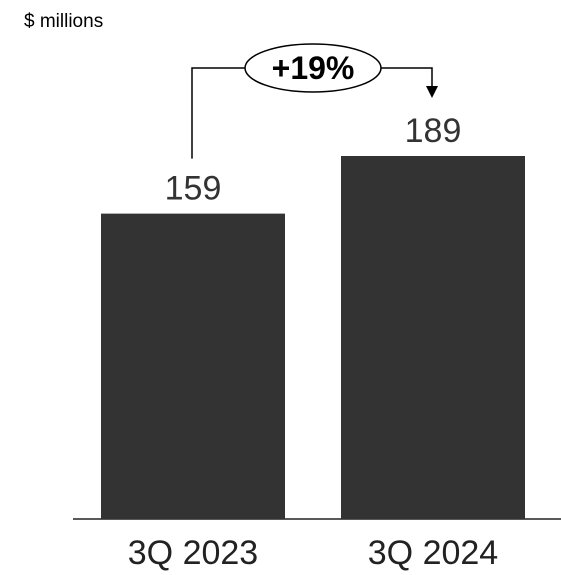  What do you see at coordinates (193, 189) in the screenshot?
I see `value-label: 159` at bounding box center [193, 189].